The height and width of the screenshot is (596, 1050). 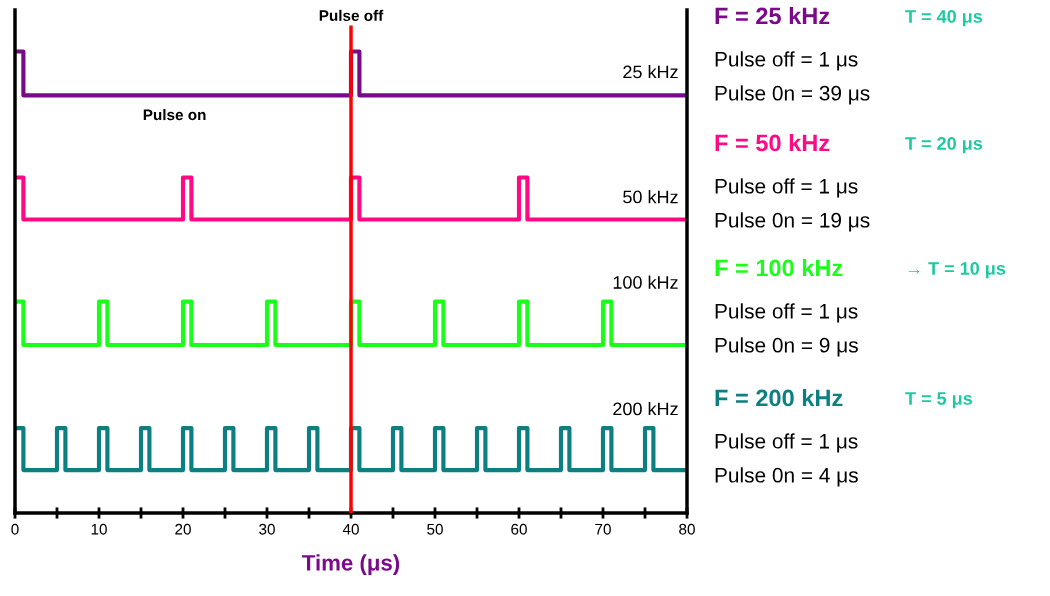 What do you see at coordinates (183, 529) in the screenshot?
I see `x-tick-label: 20` at bounding box center [183, 529].